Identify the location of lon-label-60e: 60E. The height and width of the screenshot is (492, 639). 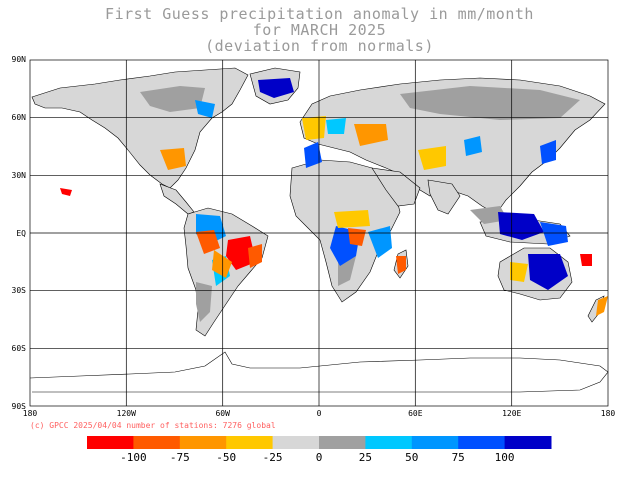
(415, 413).